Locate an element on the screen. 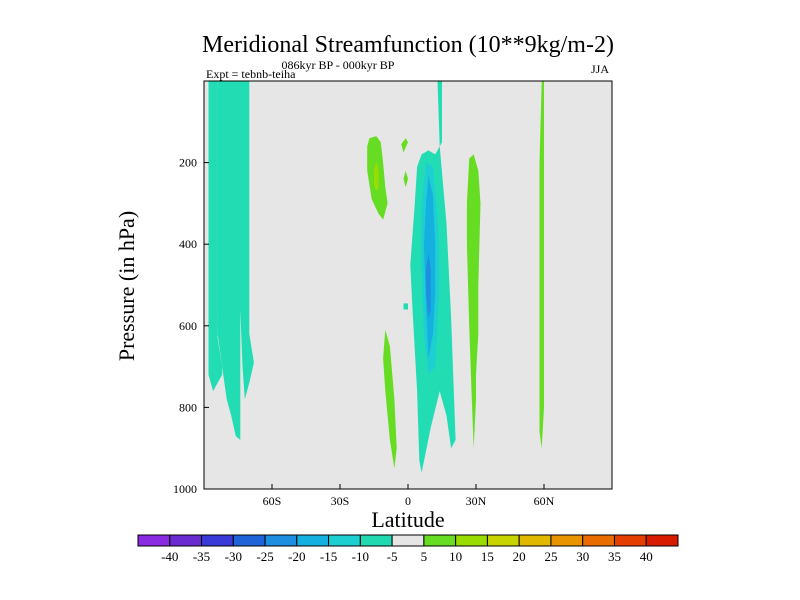 The height and width of the screenshot is (600, 800). contour-tropical-negative-core is located at coordinates (428, 285).